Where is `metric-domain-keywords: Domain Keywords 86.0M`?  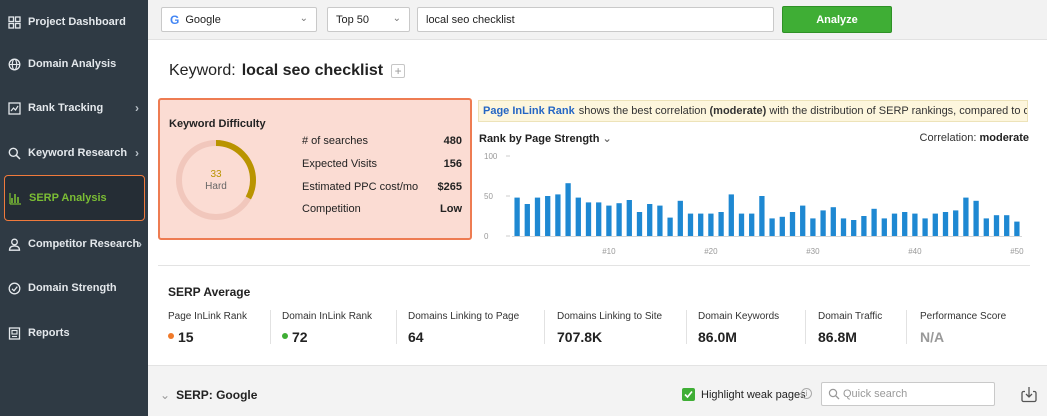 metric-domain-keywords: Domain Keywords 86.0M is located at coordinates (738, 328).